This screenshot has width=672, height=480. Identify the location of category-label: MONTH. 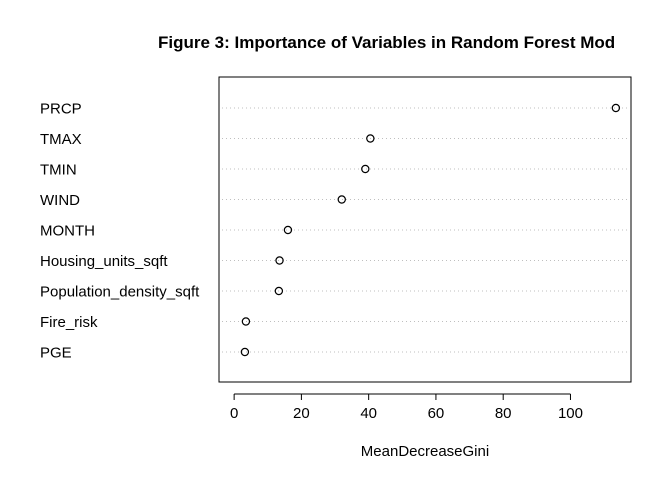
(67, 231).